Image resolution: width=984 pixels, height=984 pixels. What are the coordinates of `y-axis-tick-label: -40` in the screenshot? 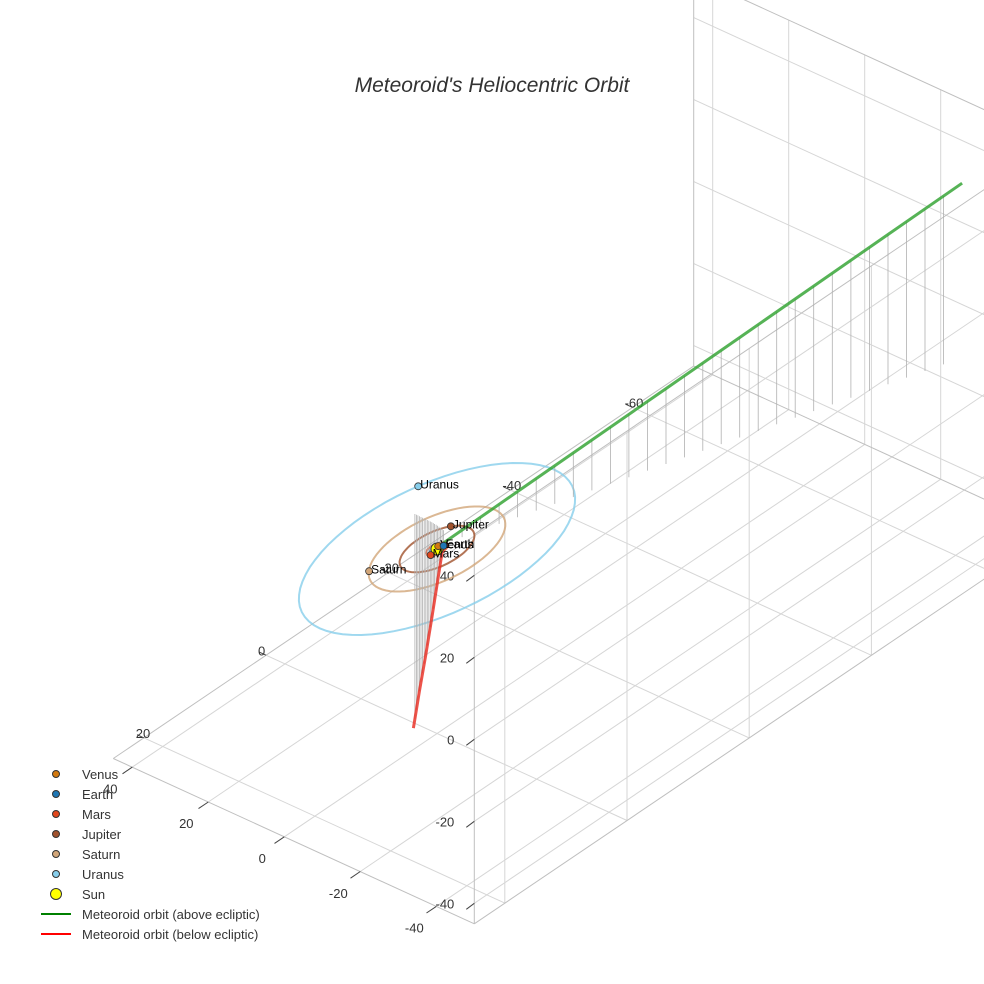 It's located at (511, 485).